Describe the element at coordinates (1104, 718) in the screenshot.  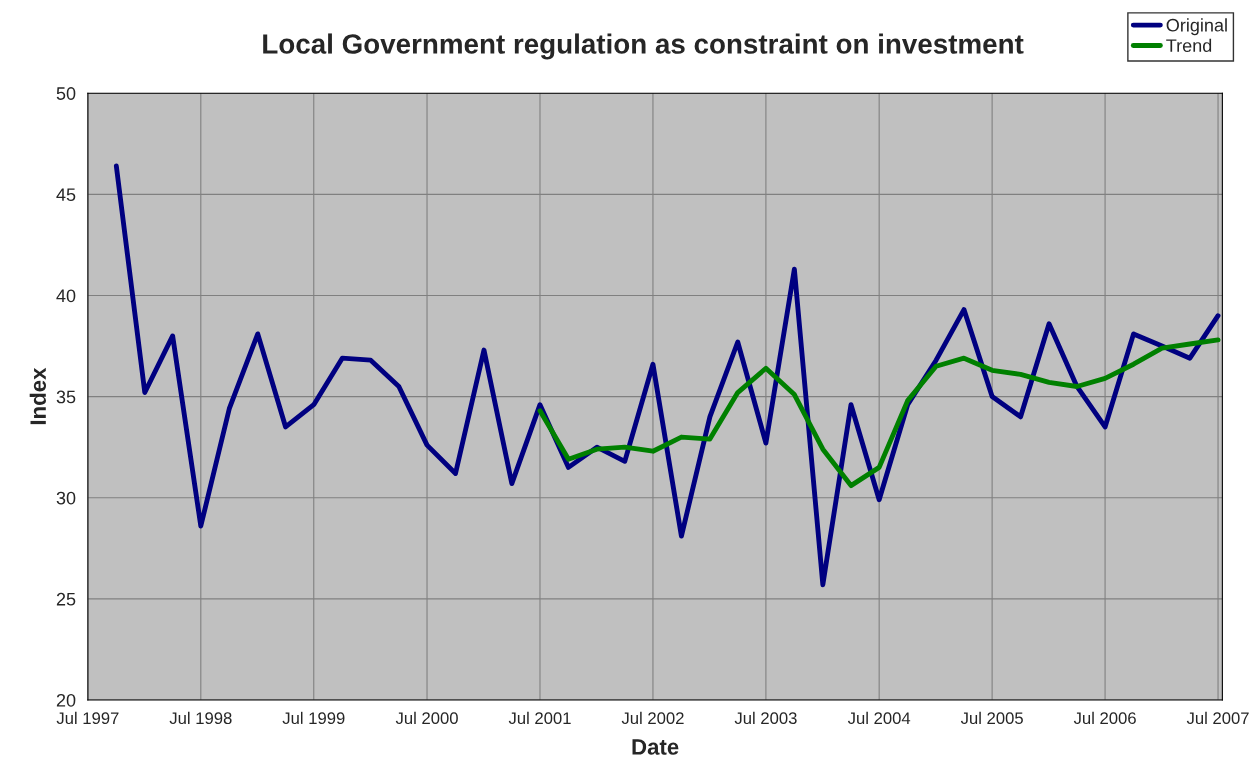
I see `x-tick-label: Jul 2006` at that location.